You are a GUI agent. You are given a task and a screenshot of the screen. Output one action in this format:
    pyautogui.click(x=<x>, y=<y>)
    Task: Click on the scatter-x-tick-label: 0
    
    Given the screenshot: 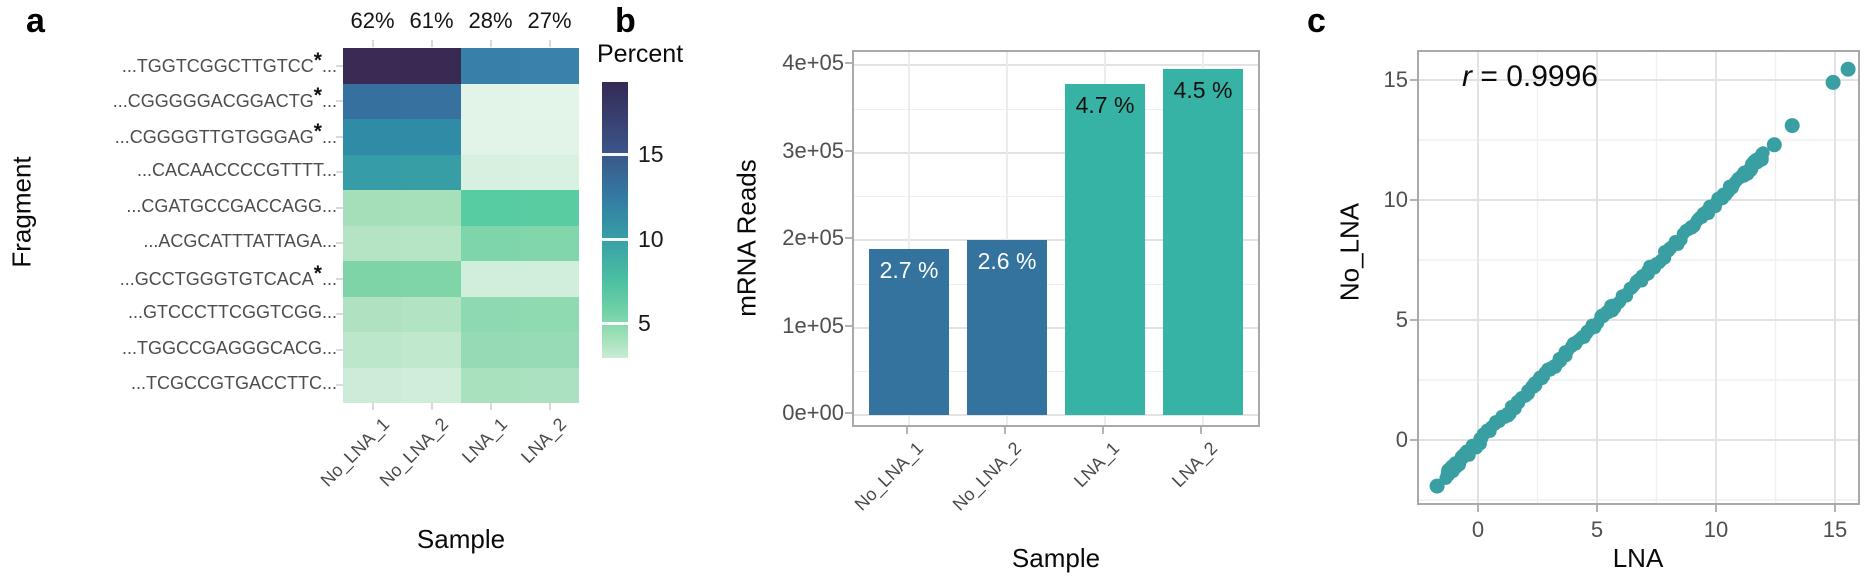 What is the action you would take?
    pyautogui.click(x=1478, y=529)
    